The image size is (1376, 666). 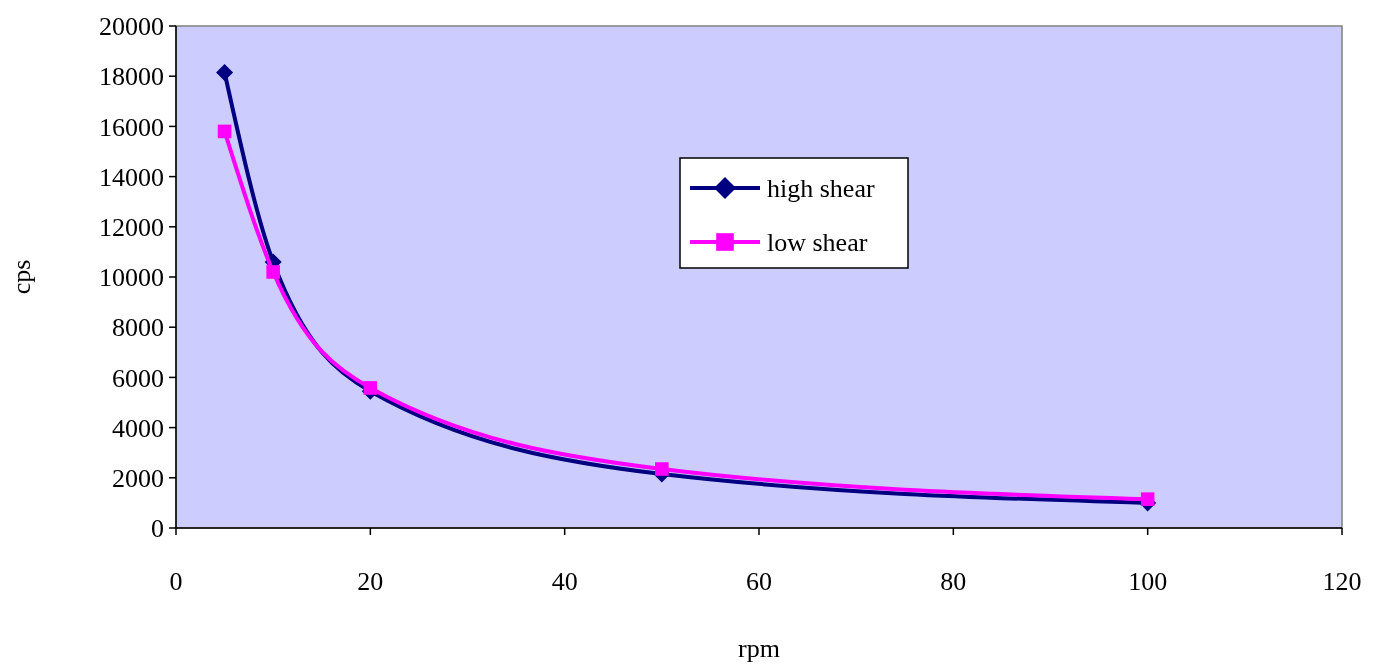 I want to click on x-tick-label: 80, so click(x=953, y=581).